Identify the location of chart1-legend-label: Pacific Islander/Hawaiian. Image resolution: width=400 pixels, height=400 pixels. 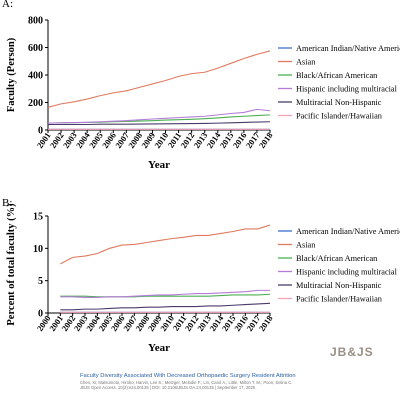
(339, 116).